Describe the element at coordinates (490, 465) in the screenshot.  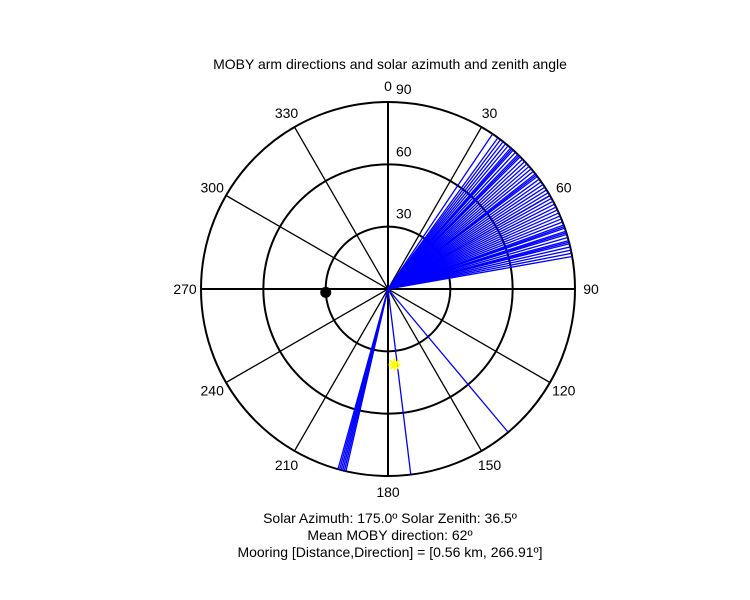
I see `angle-tick-label: 150` at that location.